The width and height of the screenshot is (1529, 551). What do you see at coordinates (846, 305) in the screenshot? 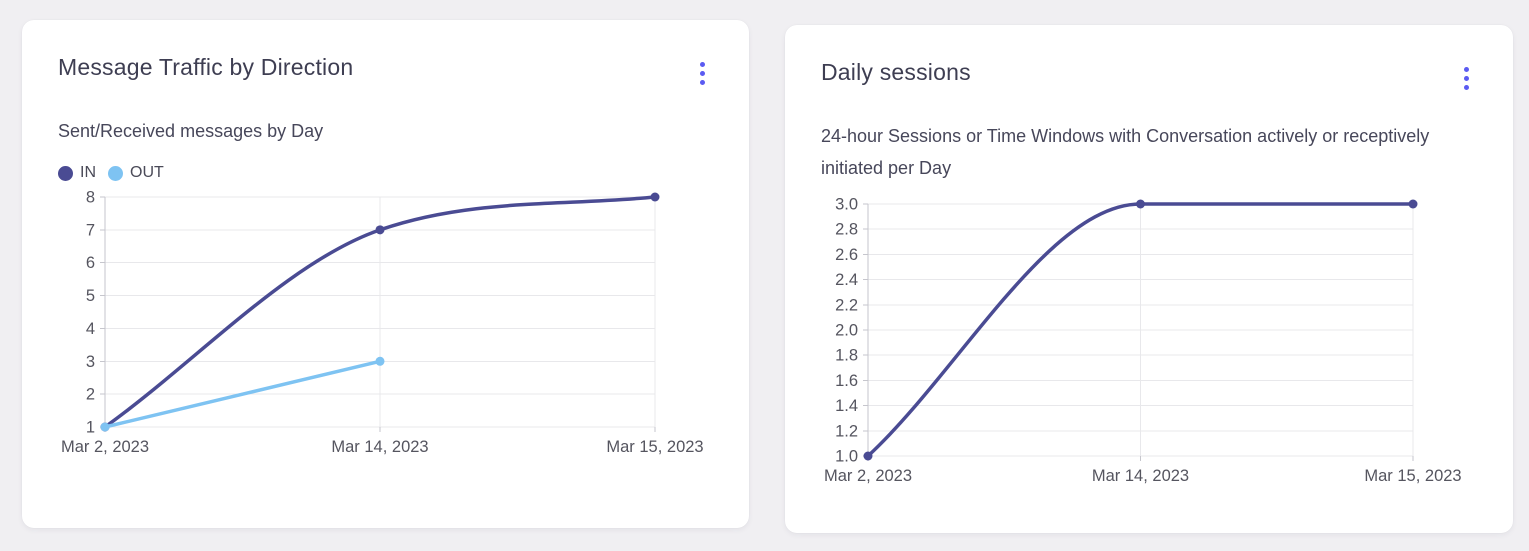
I see `y-tick-label: 2.2` at bounding box center [846, 305].